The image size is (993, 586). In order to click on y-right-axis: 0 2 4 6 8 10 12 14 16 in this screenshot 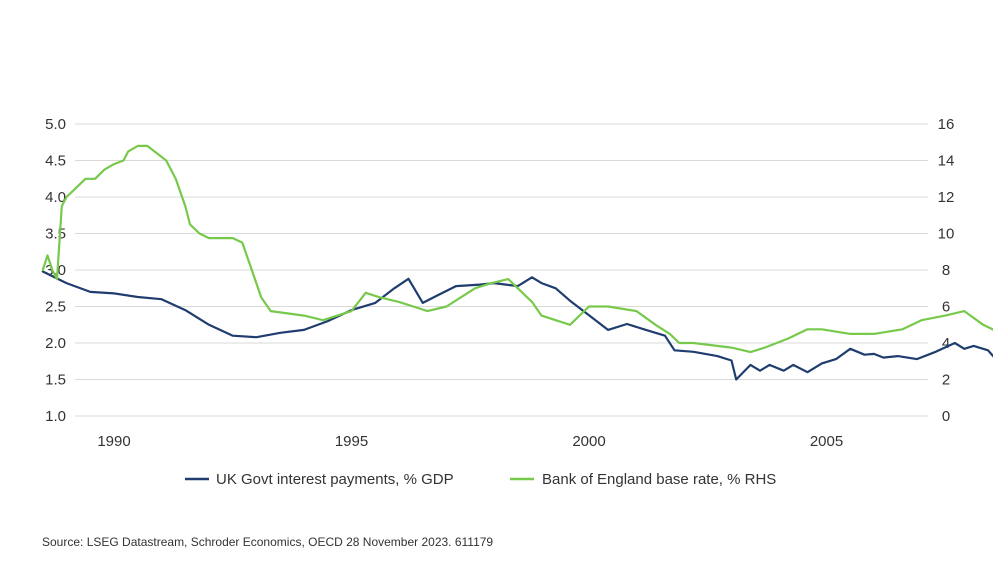, I will do `click(946, 270)`.